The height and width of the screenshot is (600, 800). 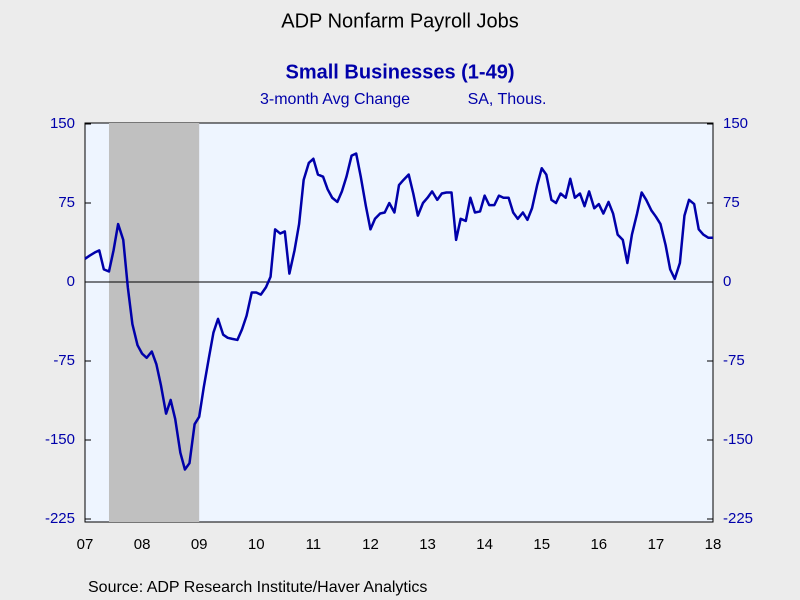 I want to click on y2-tick-label: 75, so click(x=731, y=202).